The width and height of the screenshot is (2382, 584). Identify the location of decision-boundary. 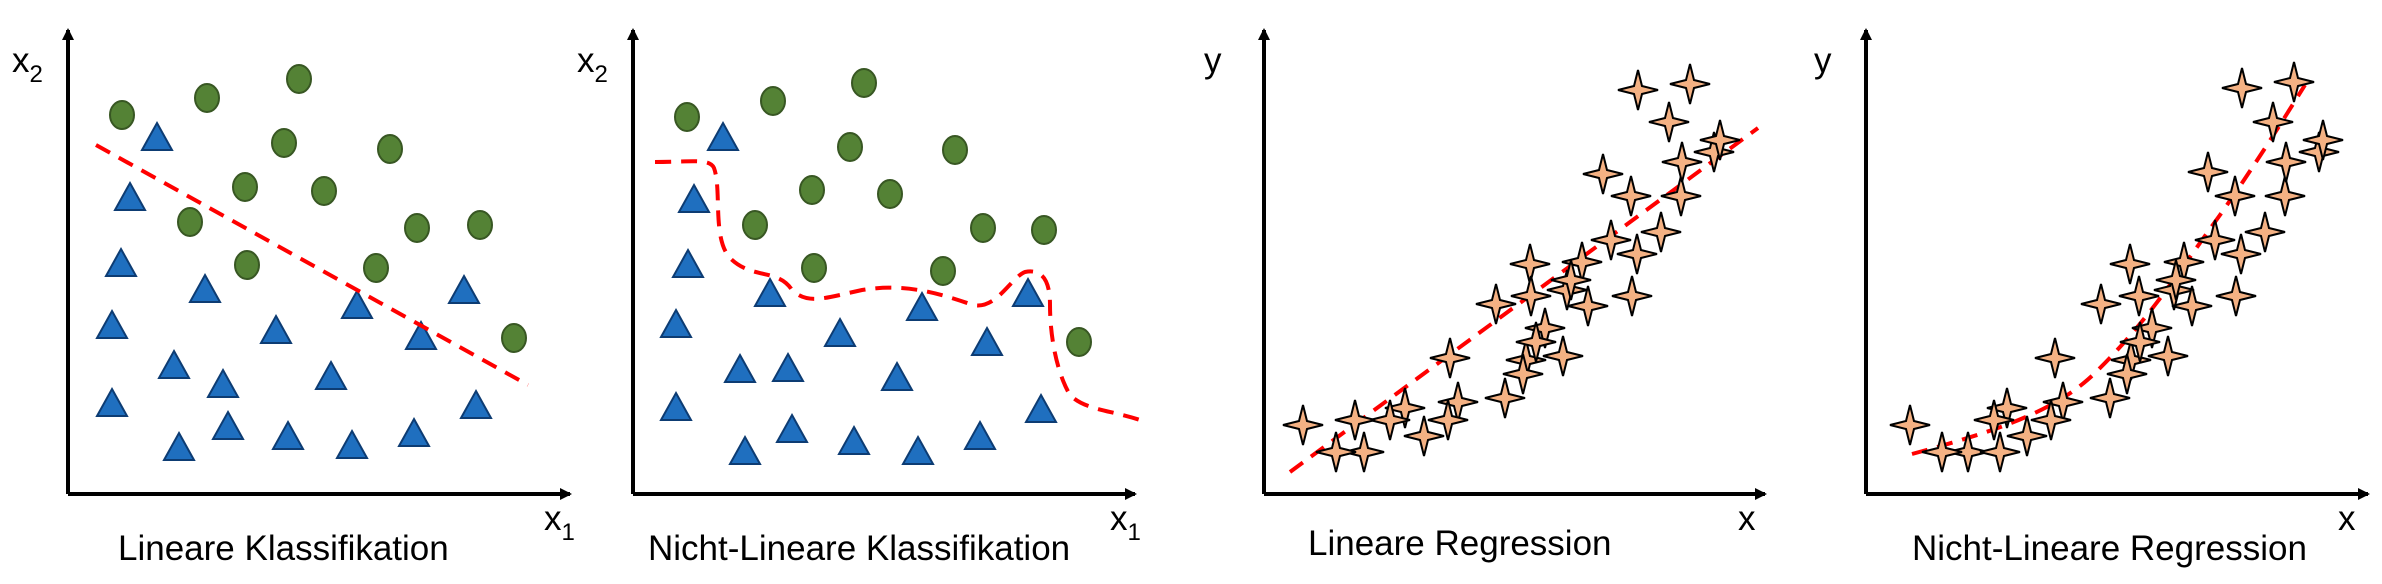
(897, 290).